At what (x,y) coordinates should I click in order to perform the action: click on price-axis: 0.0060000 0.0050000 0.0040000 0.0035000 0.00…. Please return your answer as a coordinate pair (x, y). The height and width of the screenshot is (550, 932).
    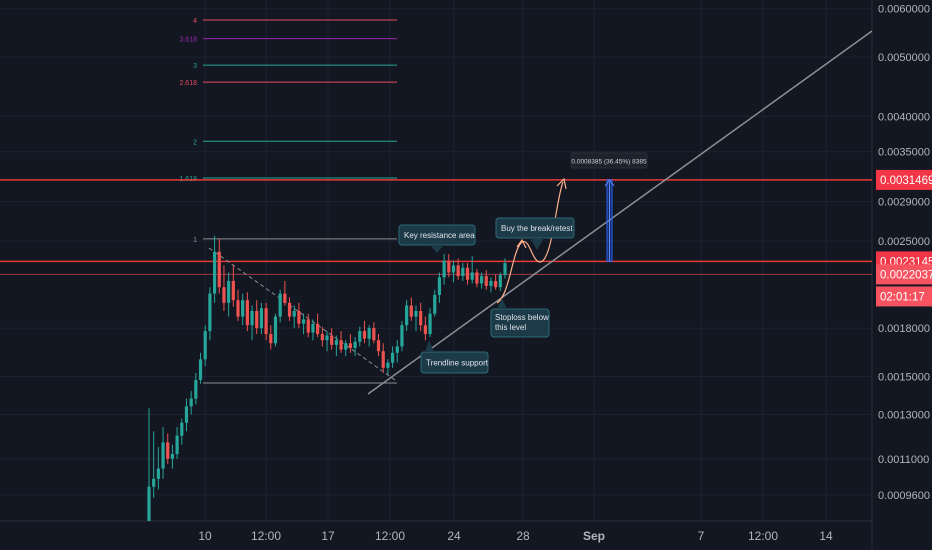
    Looking at the image, I should click on (904, 253).